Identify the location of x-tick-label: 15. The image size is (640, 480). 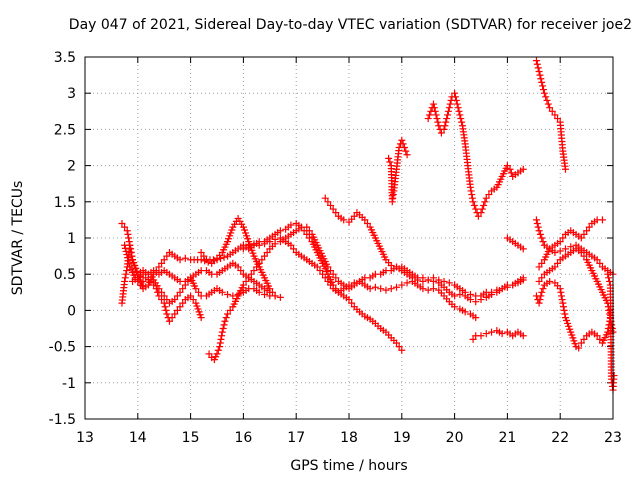
(191, 438).